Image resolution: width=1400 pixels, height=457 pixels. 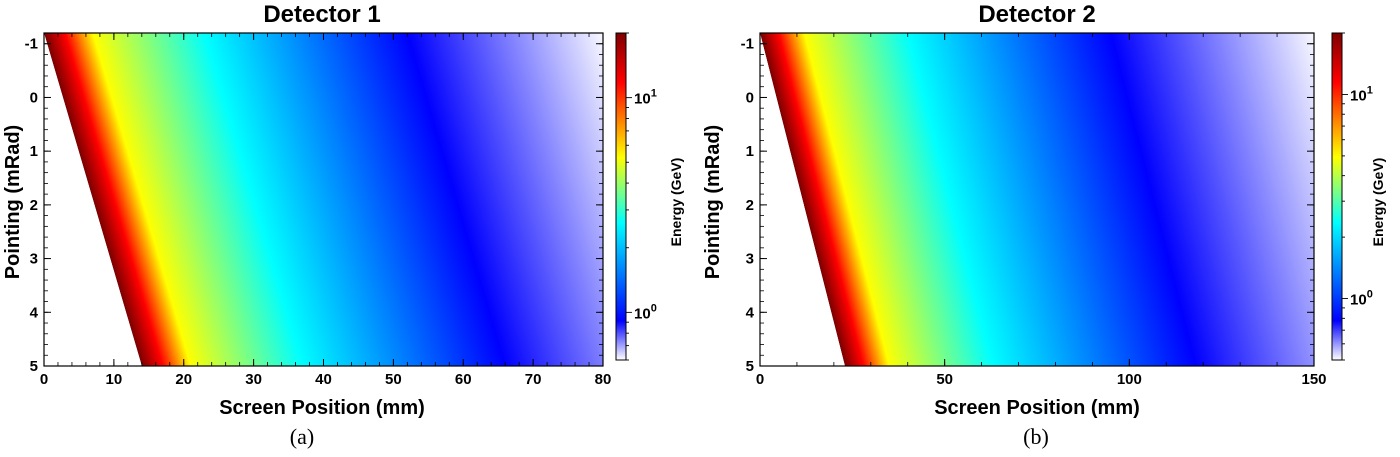 What do you see at coordinates (1036, 14) in the screenshot?
I see `chart-title: Detector 2` at bounding box center [1036, 14].